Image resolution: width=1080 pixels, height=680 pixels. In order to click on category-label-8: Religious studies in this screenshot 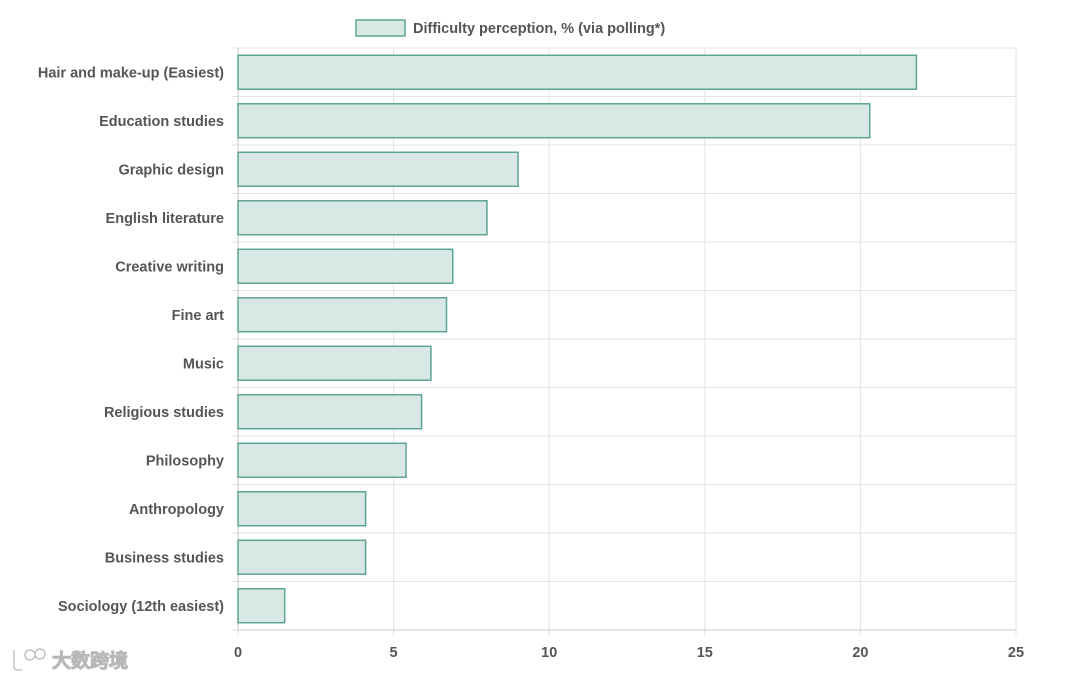, I will do `click(164, 413)`.